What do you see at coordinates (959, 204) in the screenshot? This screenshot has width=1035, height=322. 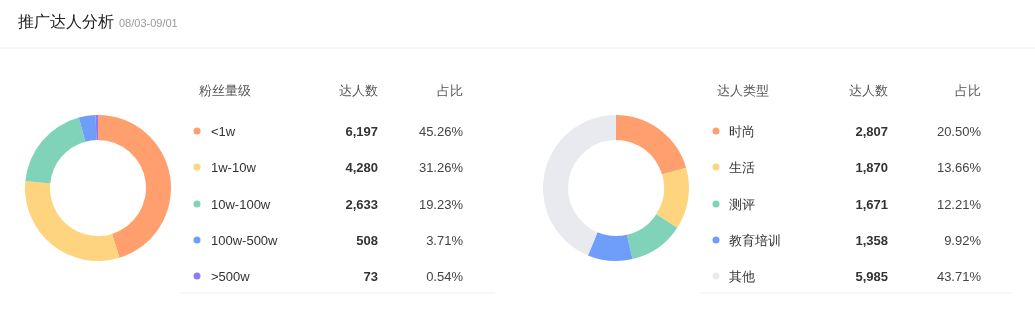 I see `text: 12.21%` at bounding box center [959, 204].